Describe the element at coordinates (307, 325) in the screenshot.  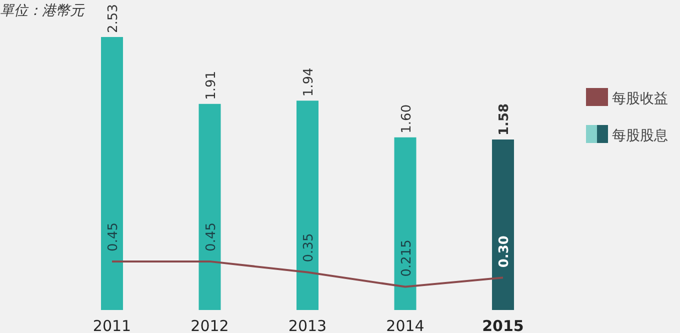
I see `x-tick-label: 2013` at that location.